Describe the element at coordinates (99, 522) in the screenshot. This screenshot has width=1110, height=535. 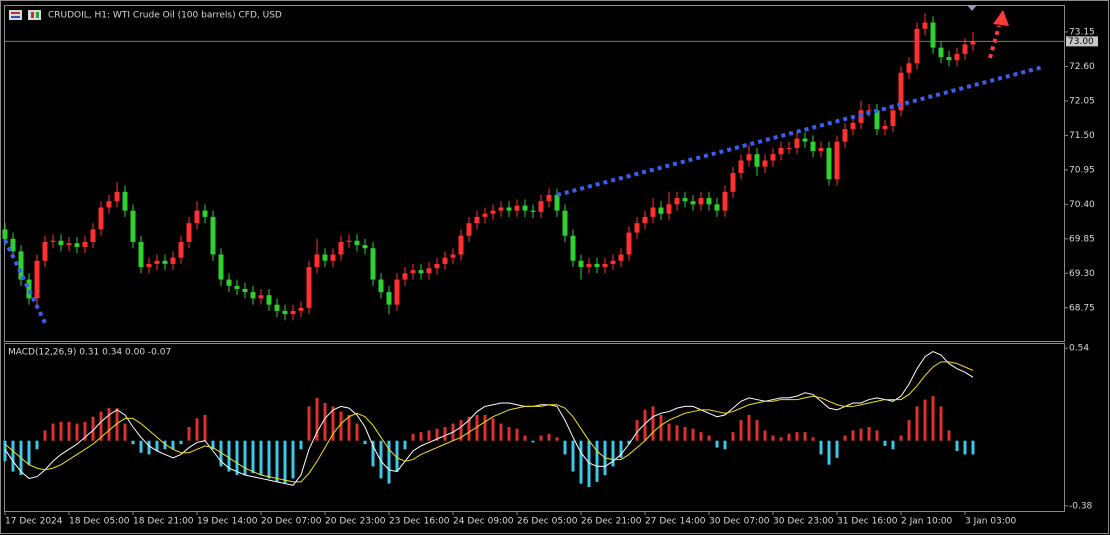
I see `x-tick-label: 18 Dec 05:00` at that location.